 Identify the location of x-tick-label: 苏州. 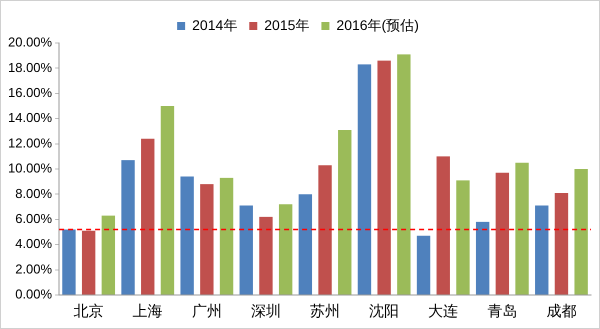
(325, 311).